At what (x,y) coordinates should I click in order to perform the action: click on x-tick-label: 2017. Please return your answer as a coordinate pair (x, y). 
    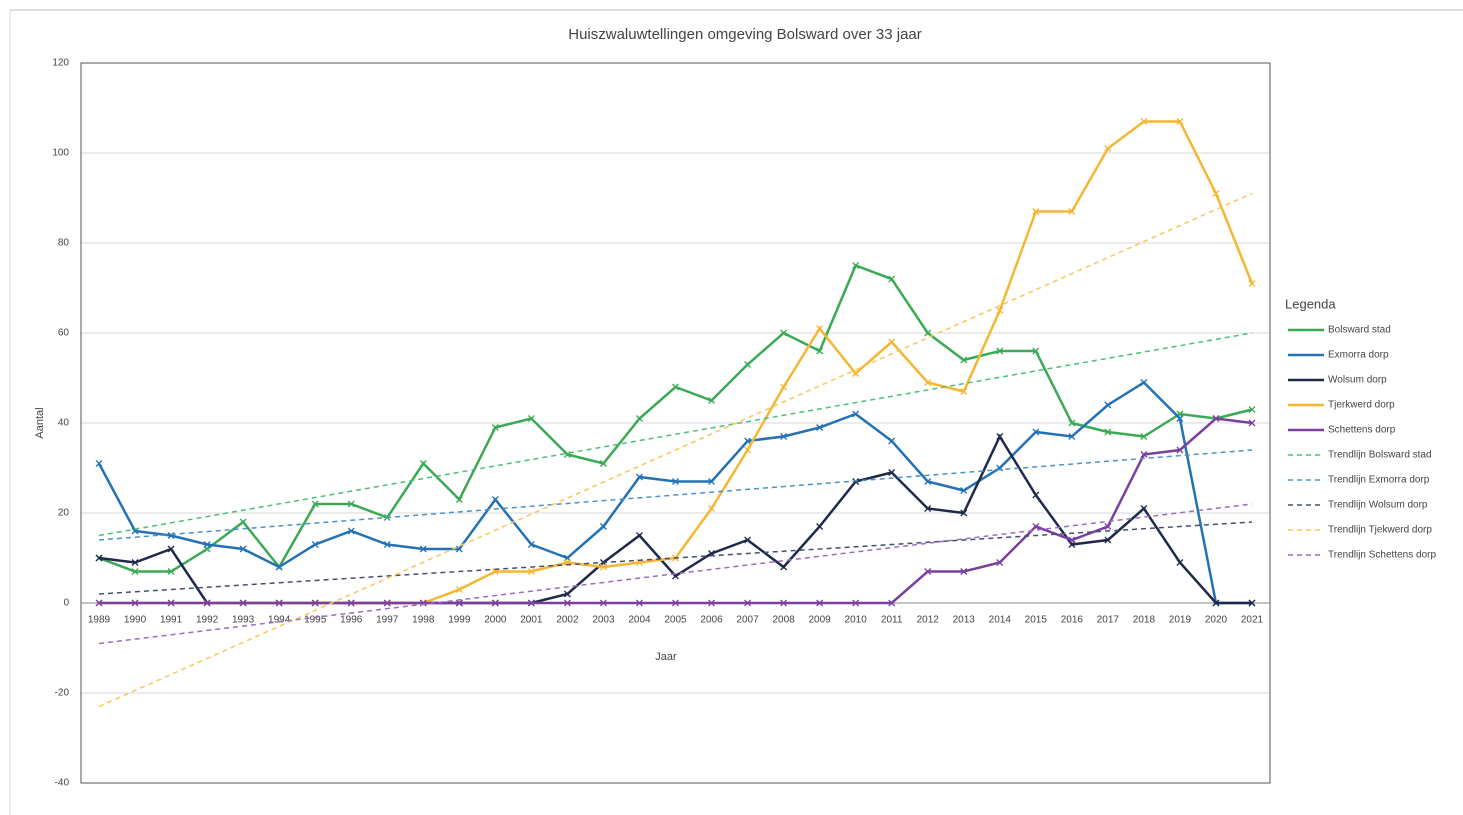
    Looking at the image, I should click on (1108, 620).